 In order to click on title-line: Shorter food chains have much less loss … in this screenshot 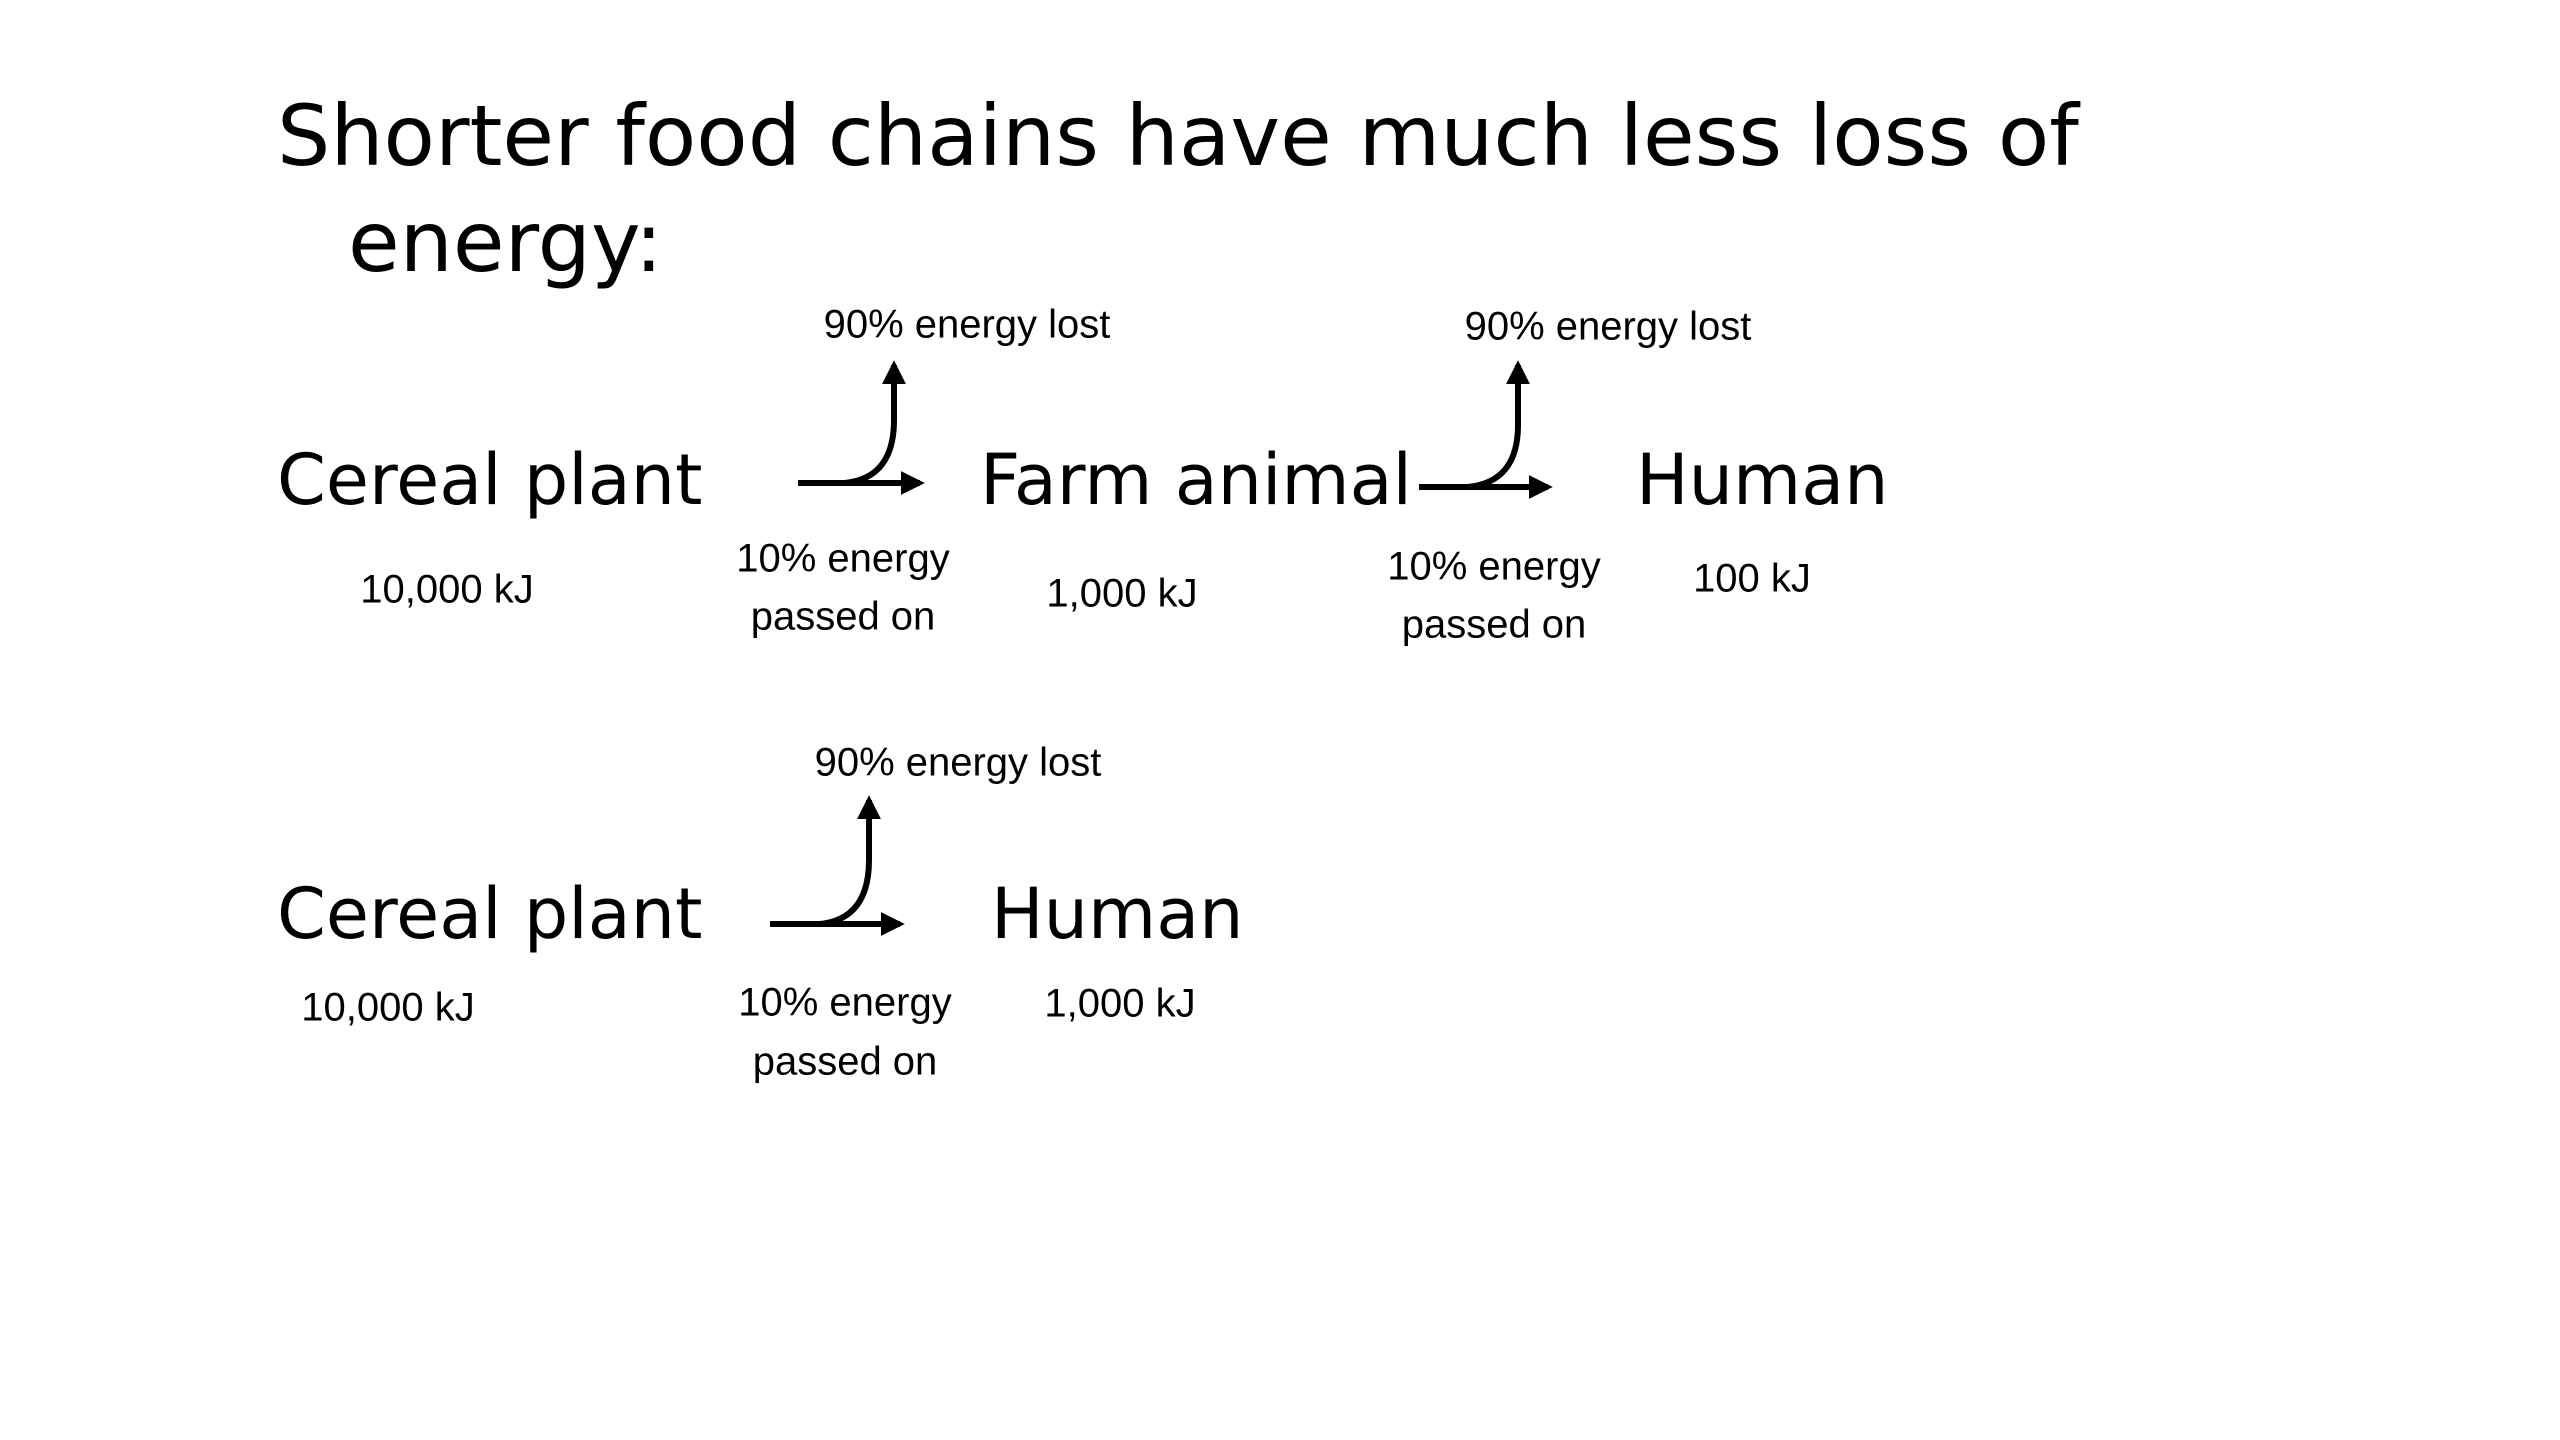, I will do `click(1179, 136)`.